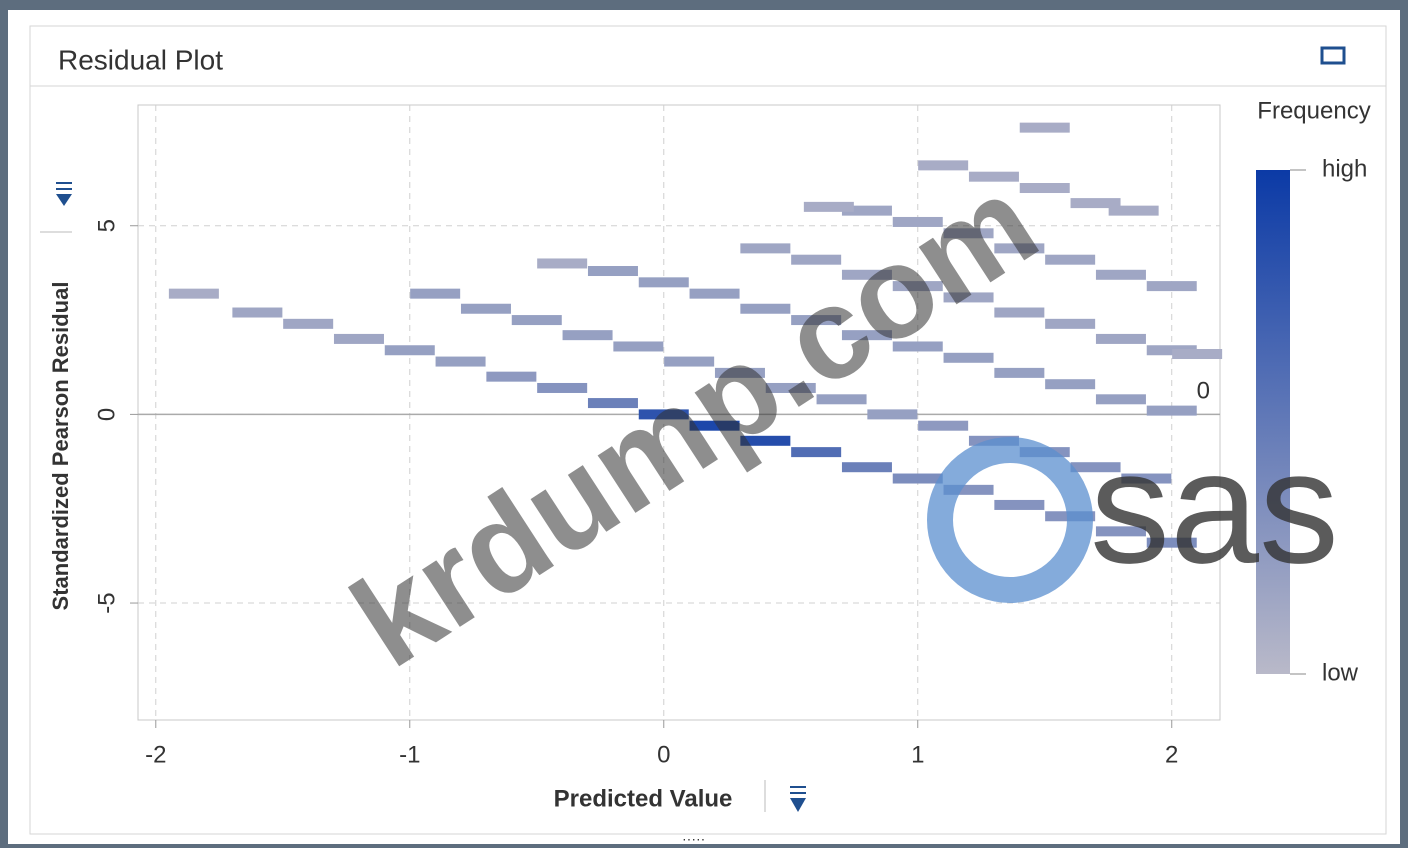  Describe the element at coordinates (155, 754) in the screenshot. I see `x-tick-label: -2` at that location.